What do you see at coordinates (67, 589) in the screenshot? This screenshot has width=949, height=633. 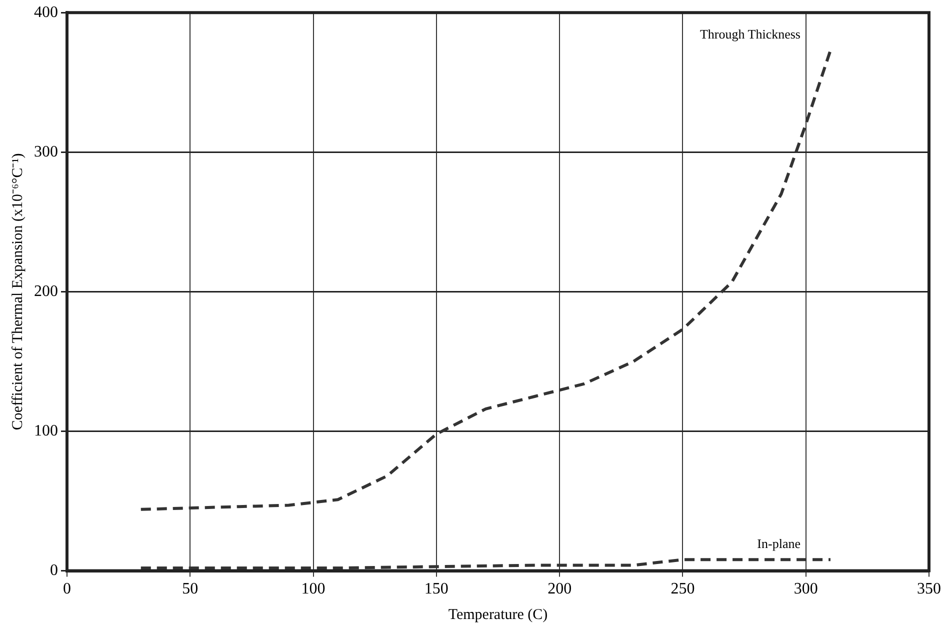 I see `x-tick-label: 0` at bounding box center [67, 589].